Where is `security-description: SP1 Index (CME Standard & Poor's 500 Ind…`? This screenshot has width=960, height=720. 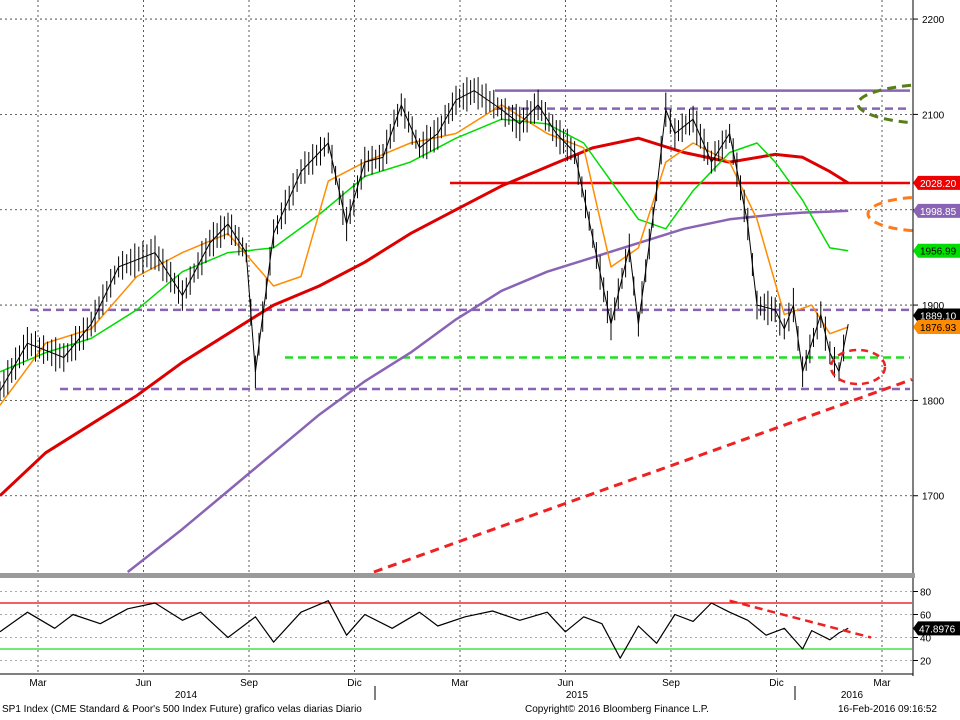
security-description: SP1 Index (CME Standard & Poor's 500 Ind… is located at coordinates (182, 709).